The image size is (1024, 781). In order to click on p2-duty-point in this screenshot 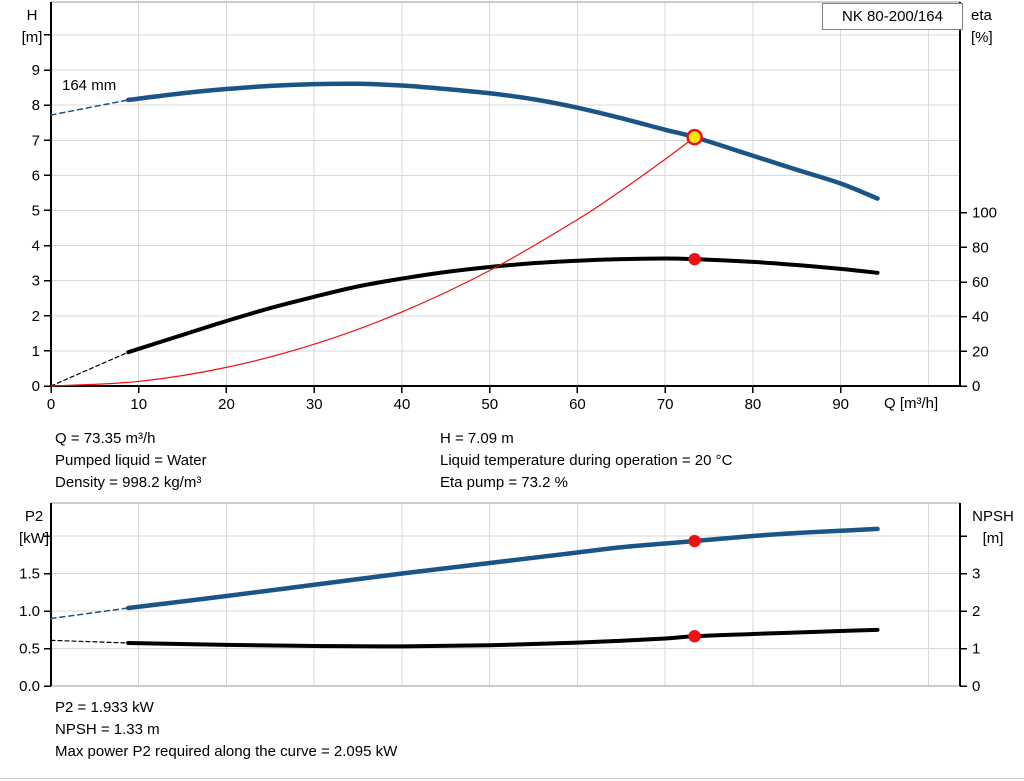, I will do `click(694, 541)`.